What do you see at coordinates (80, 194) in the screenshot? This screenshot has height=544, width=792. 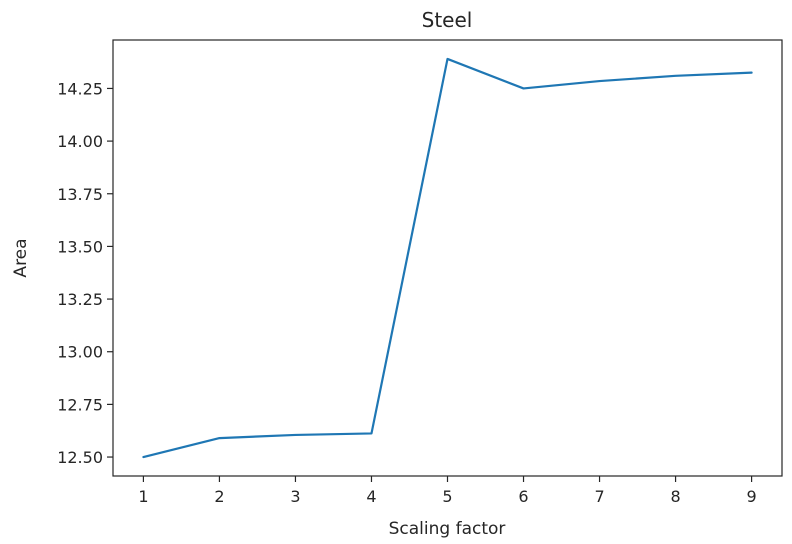 I see `y-tick-label: 13.75` at bounding box center [80, 194].